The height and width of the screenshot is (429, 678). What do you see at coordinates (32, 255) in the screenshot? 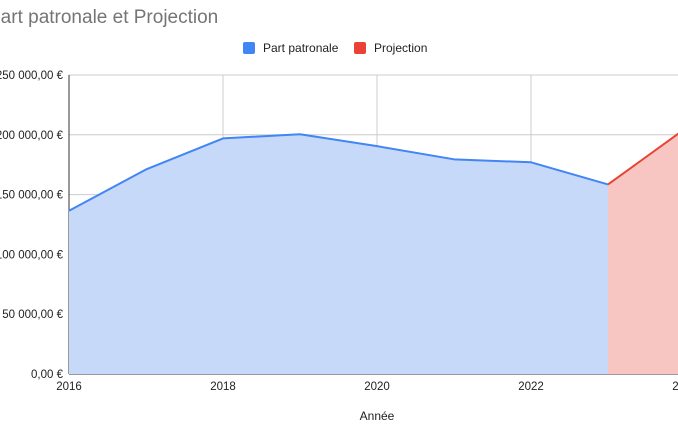
I see `y-tick-label: 100 000,00 €` at bounding box center [32, 255].